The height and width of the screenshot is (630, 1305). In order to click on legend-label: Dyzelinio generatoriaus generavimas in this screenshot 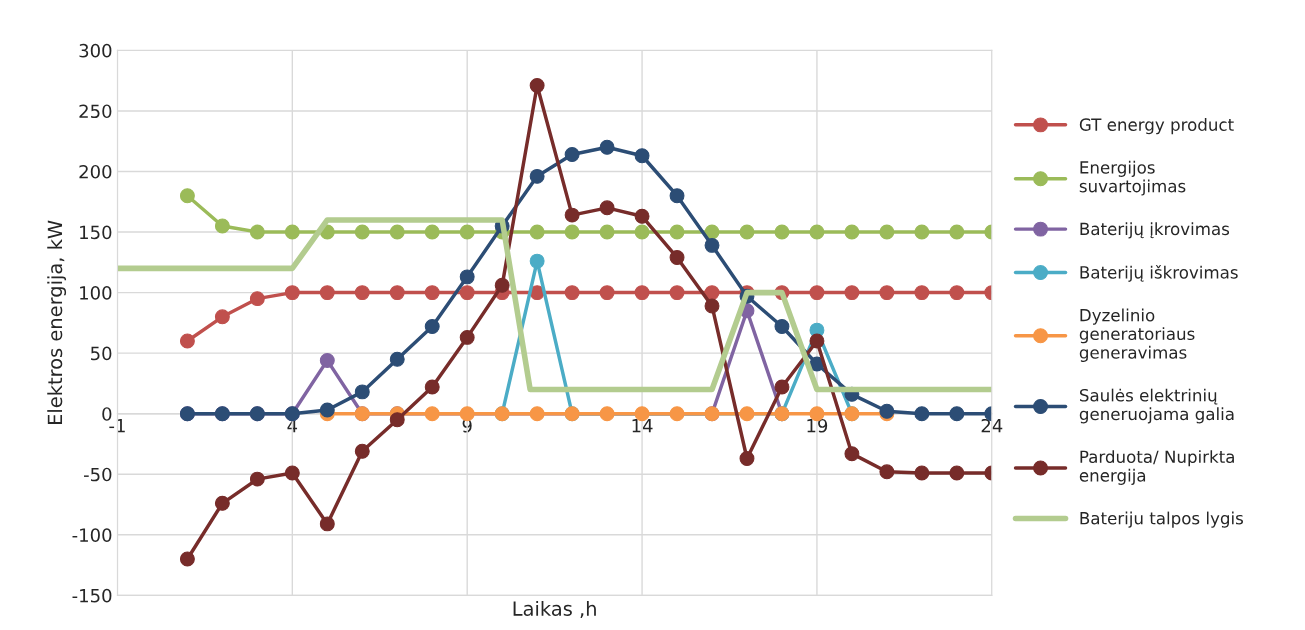, I will do `click(1137, 335)`.